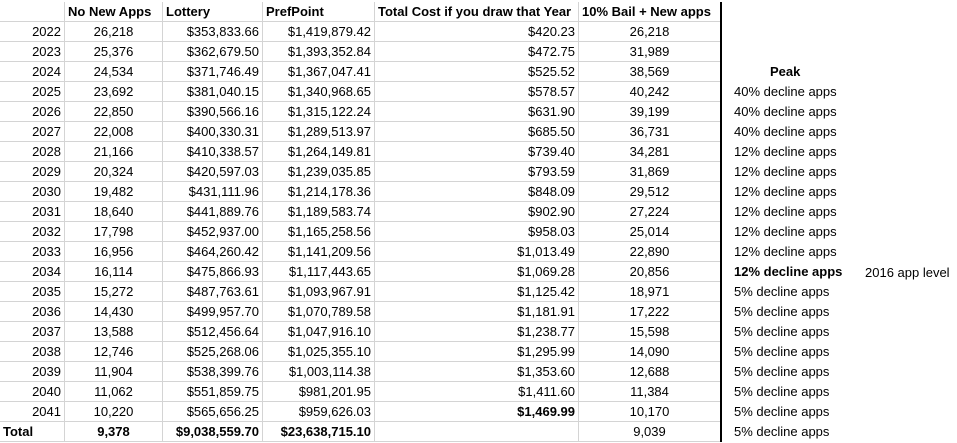 This screenshot has height=443, width=957. What do you see at coordinates (113, 171) in the screenshot?
I see `cell-no-new-apps: 20,324` at bounding box center [113, 171].